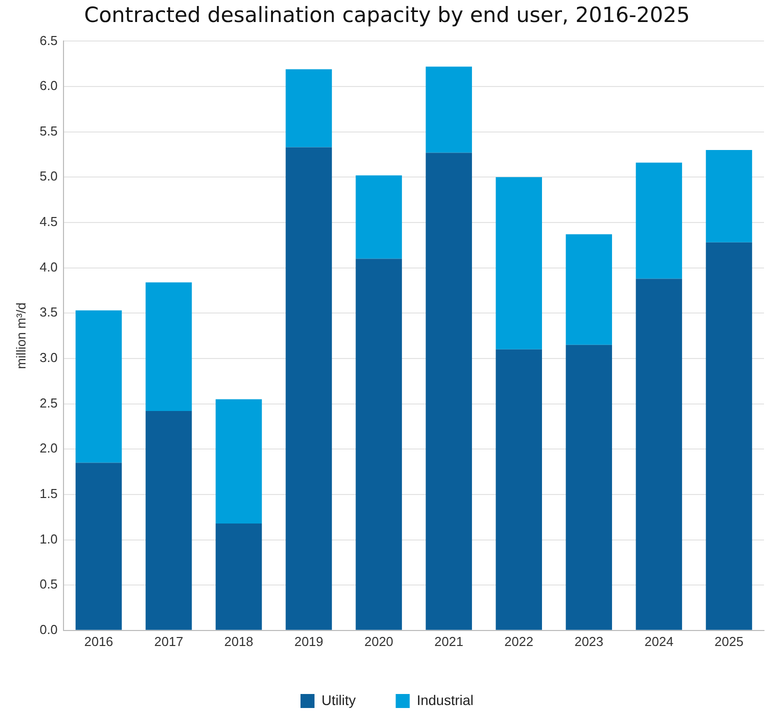 This screenshot has width=774, height=722. I want to click on x-tick-label: 2020, so click(379, 641).